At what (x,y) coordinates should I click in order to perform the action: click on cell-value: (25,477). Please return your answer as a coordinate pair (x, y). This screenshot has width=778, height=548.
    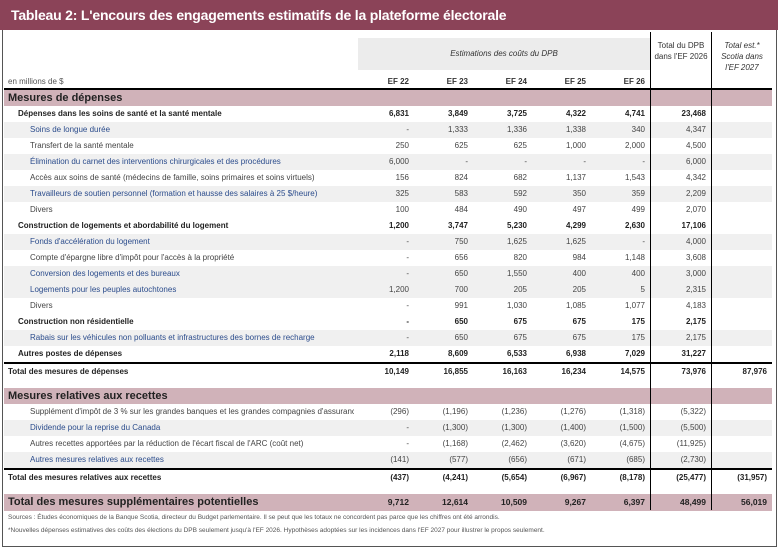
    Looking at the image, I should click on (691, 477).